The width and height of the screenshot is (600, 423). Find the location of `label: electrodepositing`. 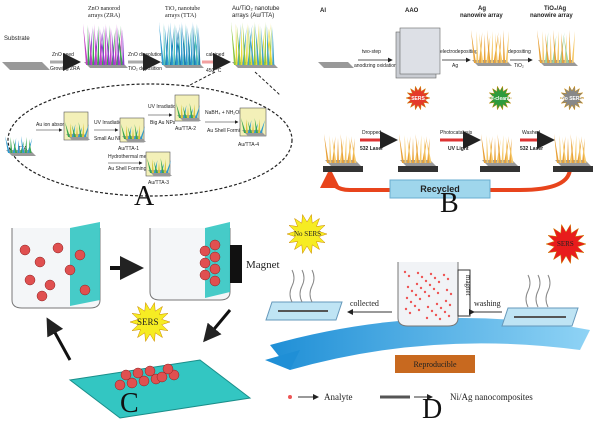

label: electrodepositing is located at coordinates (459, 52).